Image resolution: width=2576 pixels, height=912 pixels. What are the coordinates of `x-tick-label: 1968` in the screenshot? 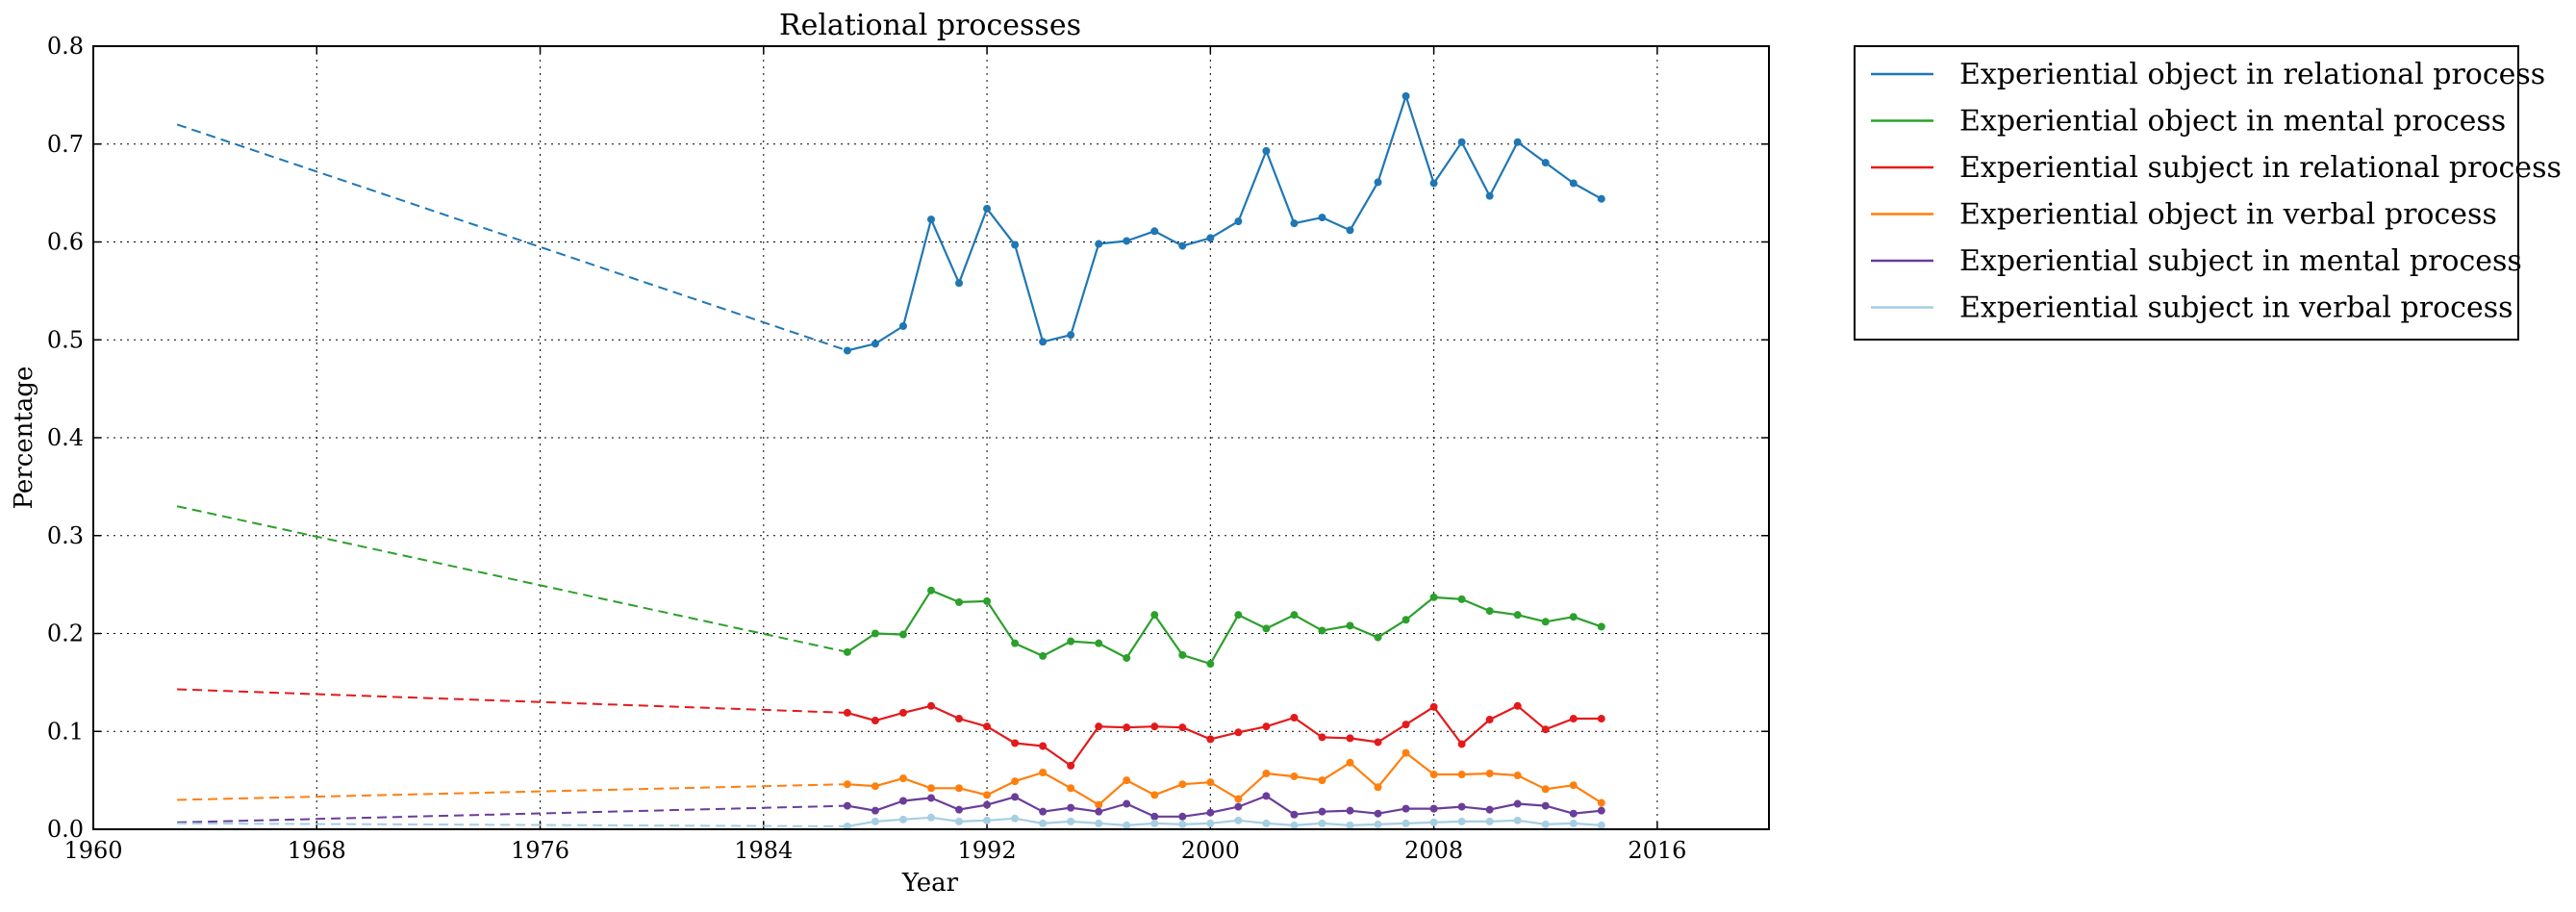 It's located at (317, 850).